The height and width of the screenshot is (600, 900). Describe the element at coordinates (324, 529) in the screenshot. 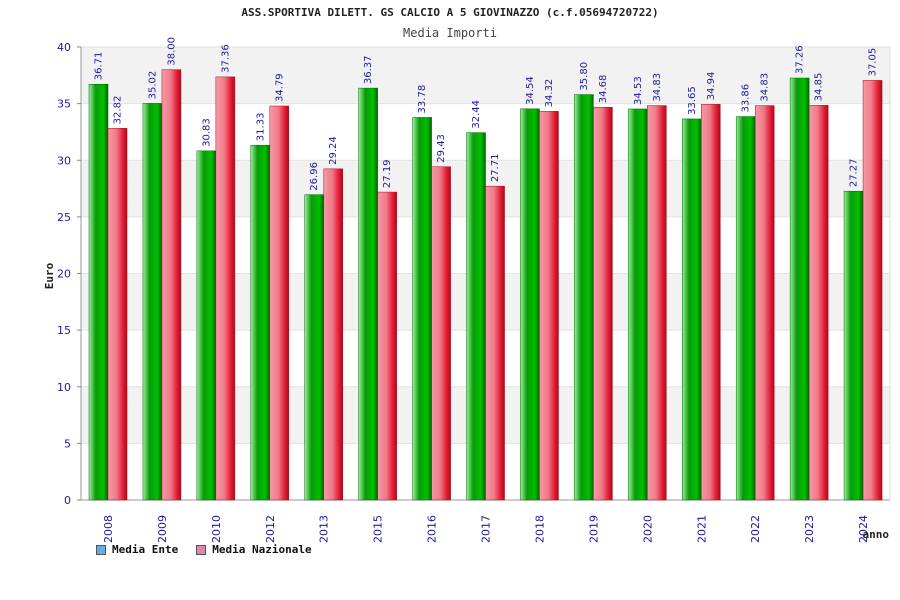

I see `x-tick-label: 2013` at that location.